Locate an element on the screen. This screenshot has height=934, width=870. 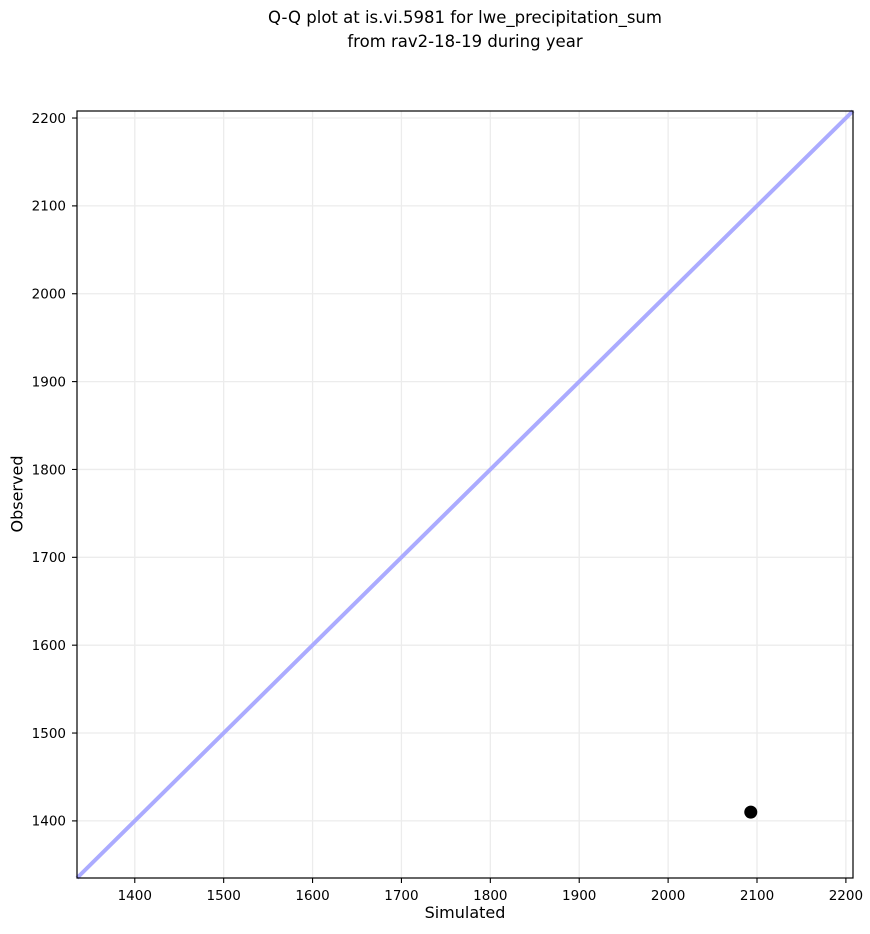
x-tick-label: 2000 is located at coordinates (668, 896).